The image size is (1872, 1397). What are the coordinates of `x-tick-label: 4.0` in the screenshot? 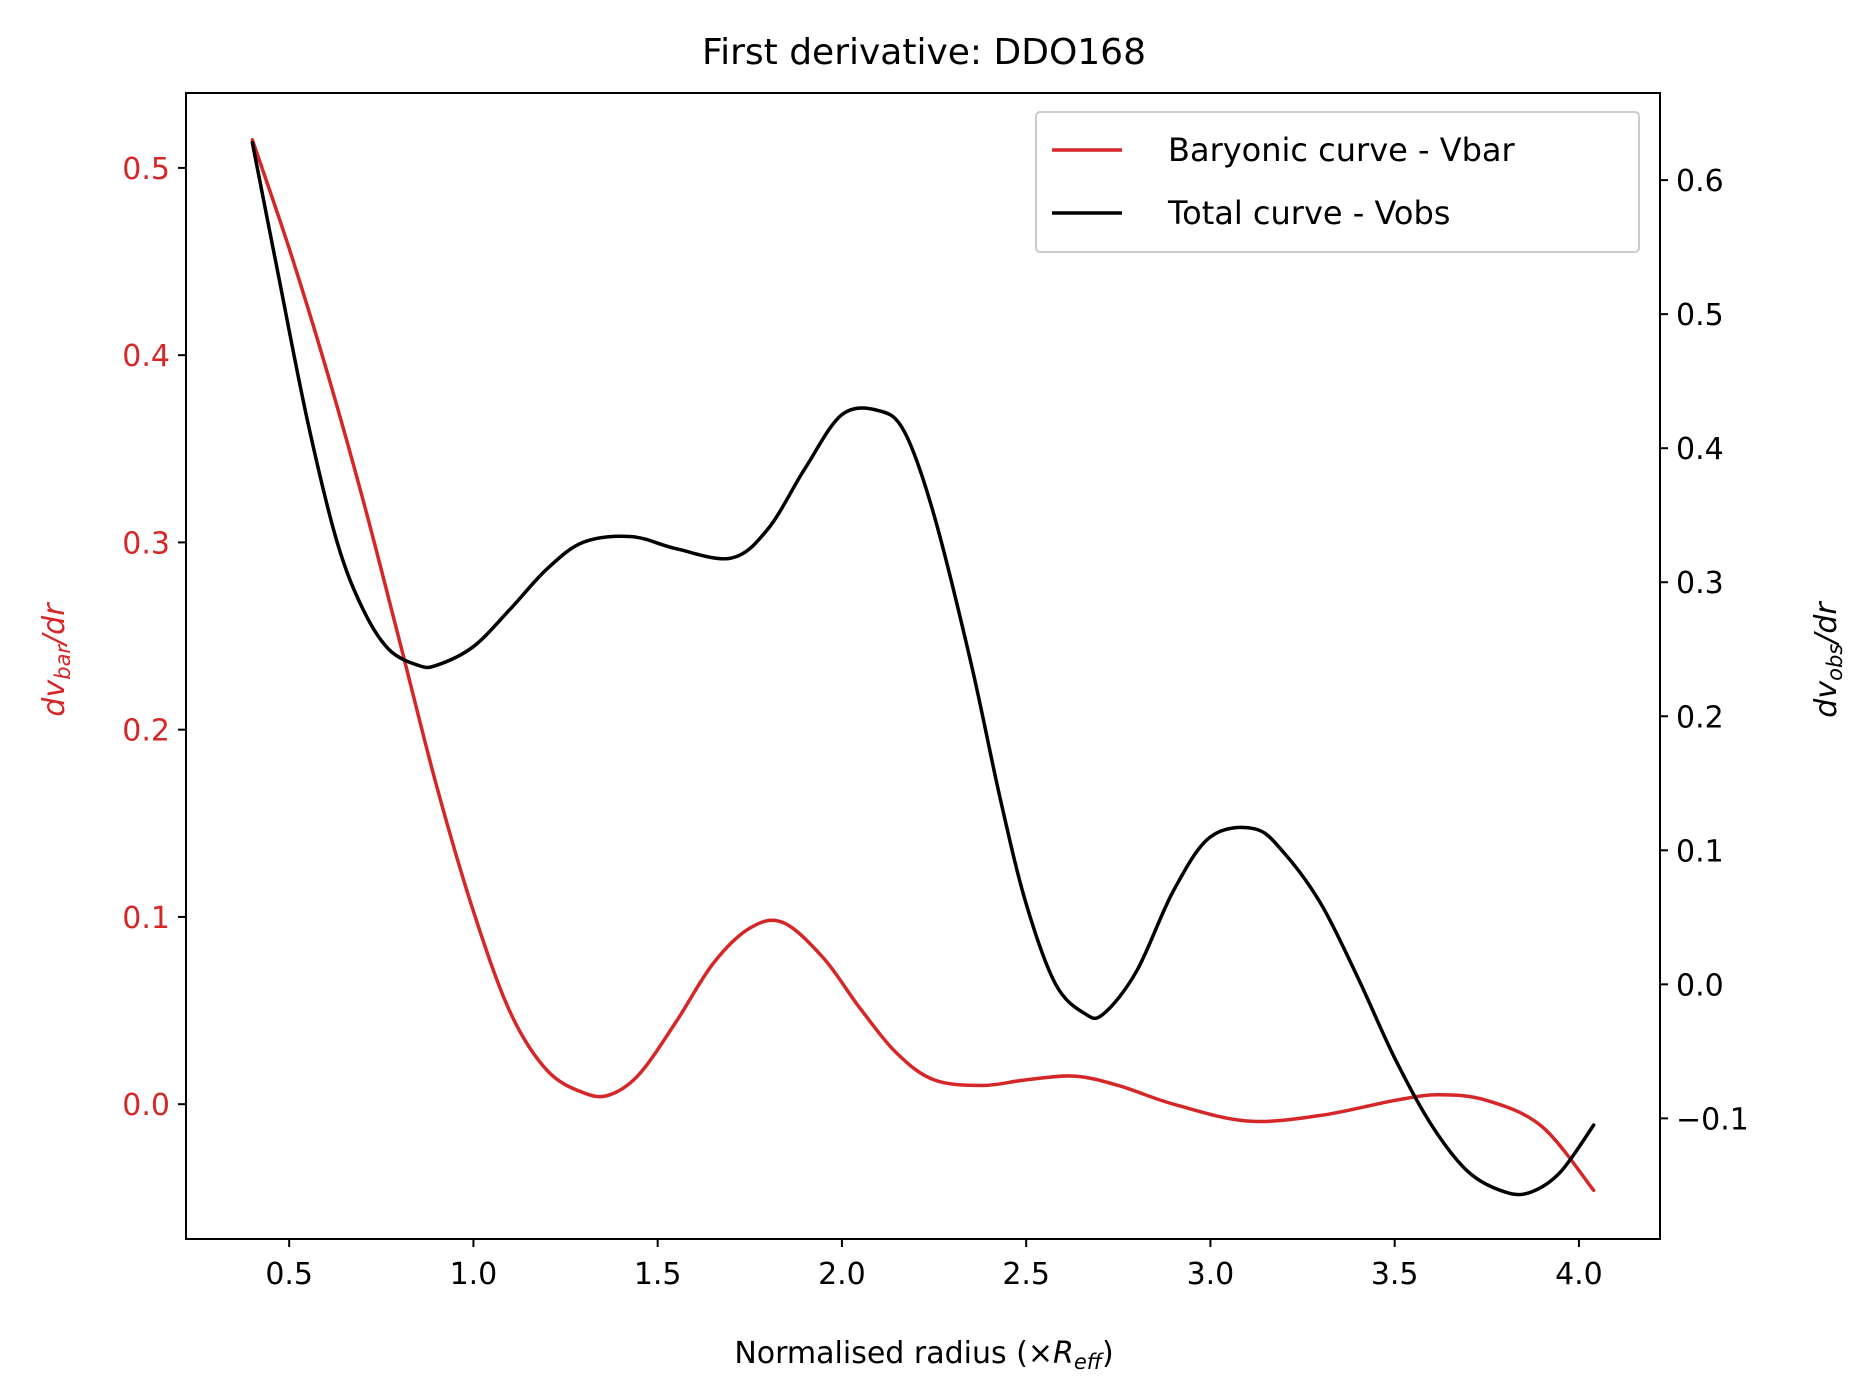 It's located at (1579, 1274).